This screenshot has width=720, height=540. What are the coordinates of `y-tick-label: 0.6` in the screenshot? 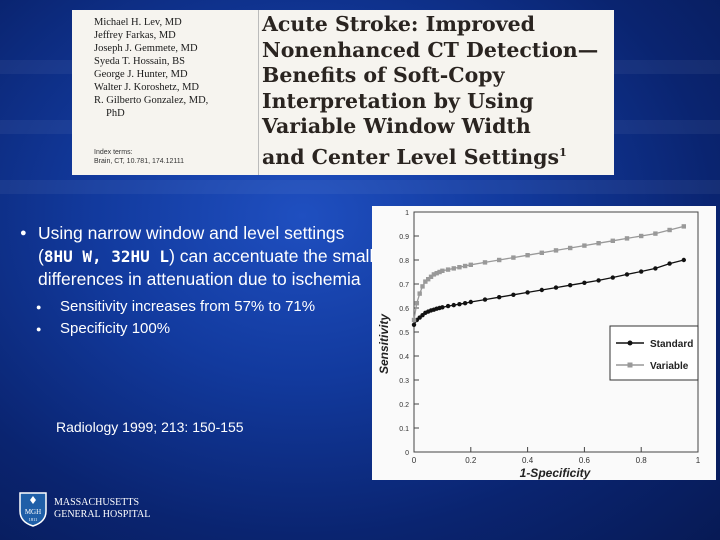 It's located at (404, 309).